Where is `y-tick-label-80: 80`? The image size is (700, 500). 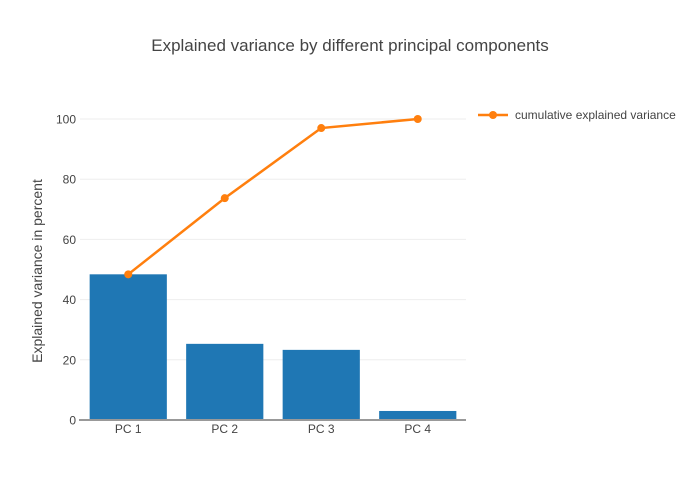
y-tick-label-80: 80 is located at coordinates (70, 180).